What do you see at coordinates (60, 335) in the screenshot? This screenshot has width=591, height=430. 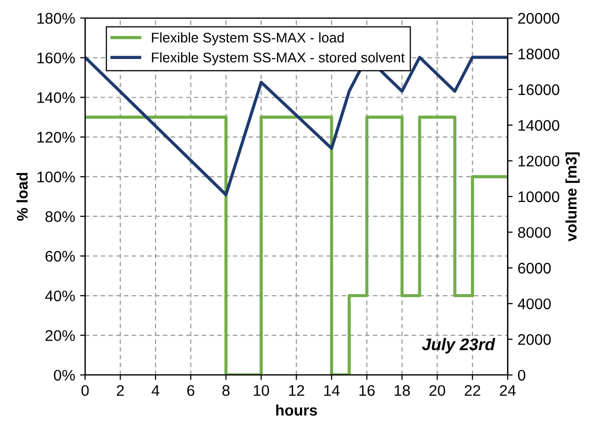 I see `y-tick-label: 20%` at bounding box center [60, 335].